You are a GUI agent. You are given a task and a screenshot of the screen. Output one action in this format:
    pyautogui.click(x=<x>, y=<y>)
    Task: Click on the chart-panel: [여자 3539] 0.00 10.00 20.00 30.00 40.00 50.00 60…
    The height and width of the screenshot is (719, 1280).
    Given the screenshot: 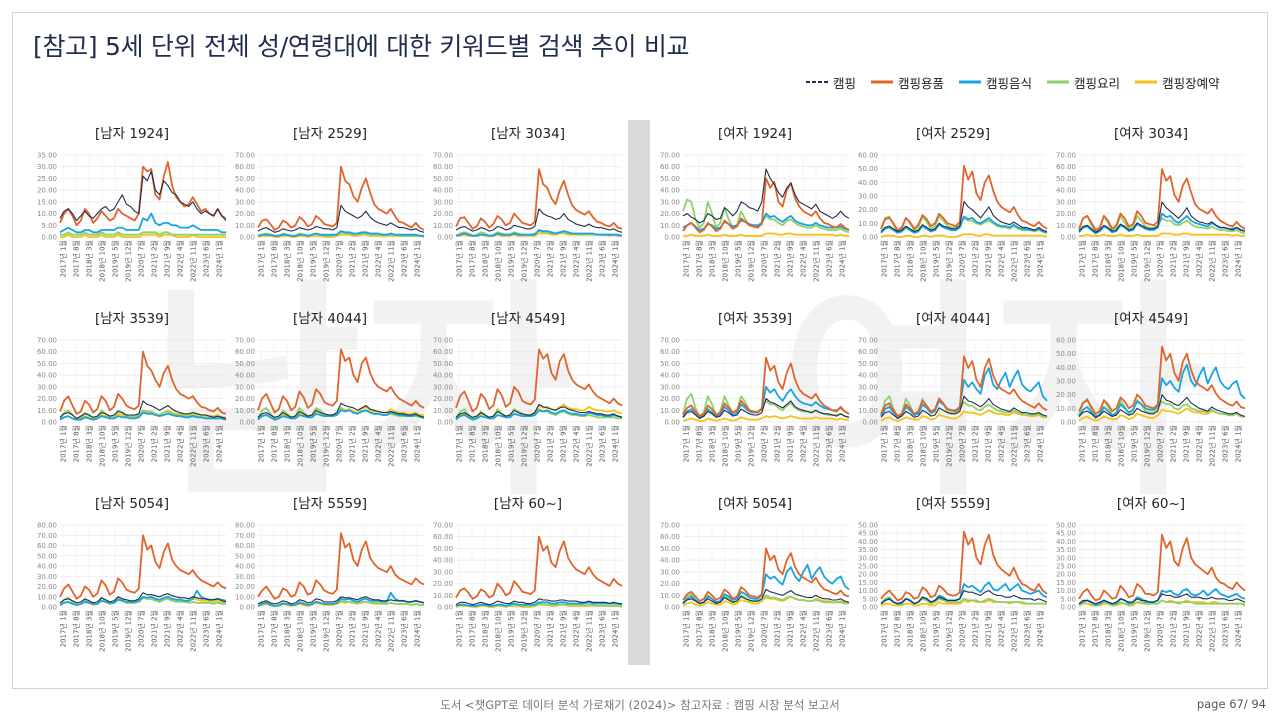 What is the action you would take?
    pyautogui.click(x=755, y=397)
    